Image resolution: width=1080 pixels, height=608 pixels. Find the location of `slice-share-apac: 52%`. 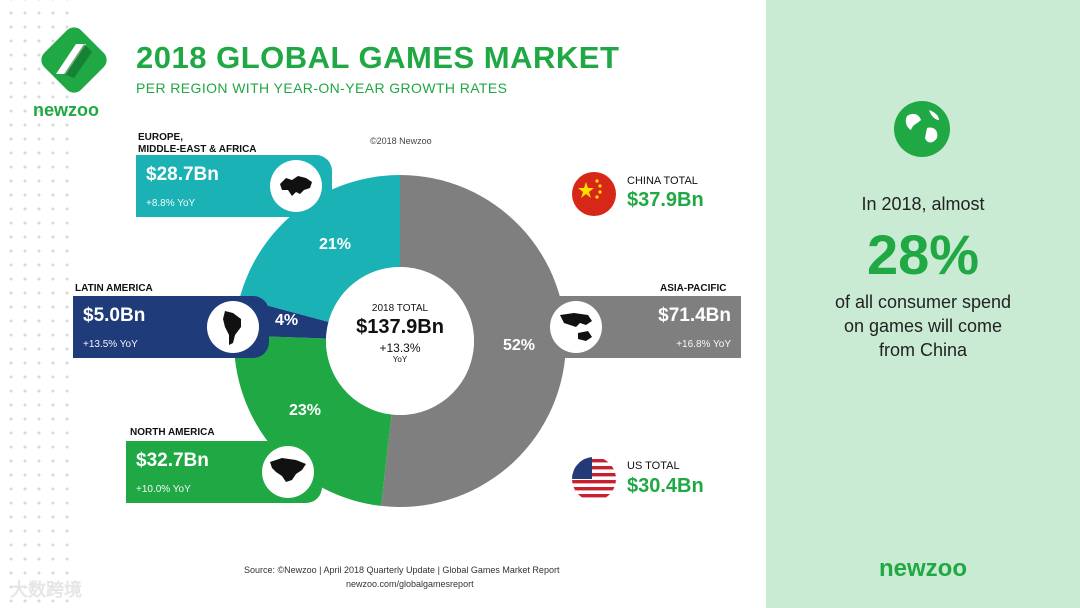

slice-share-apac: 52% is located at coordinates (519, 345).